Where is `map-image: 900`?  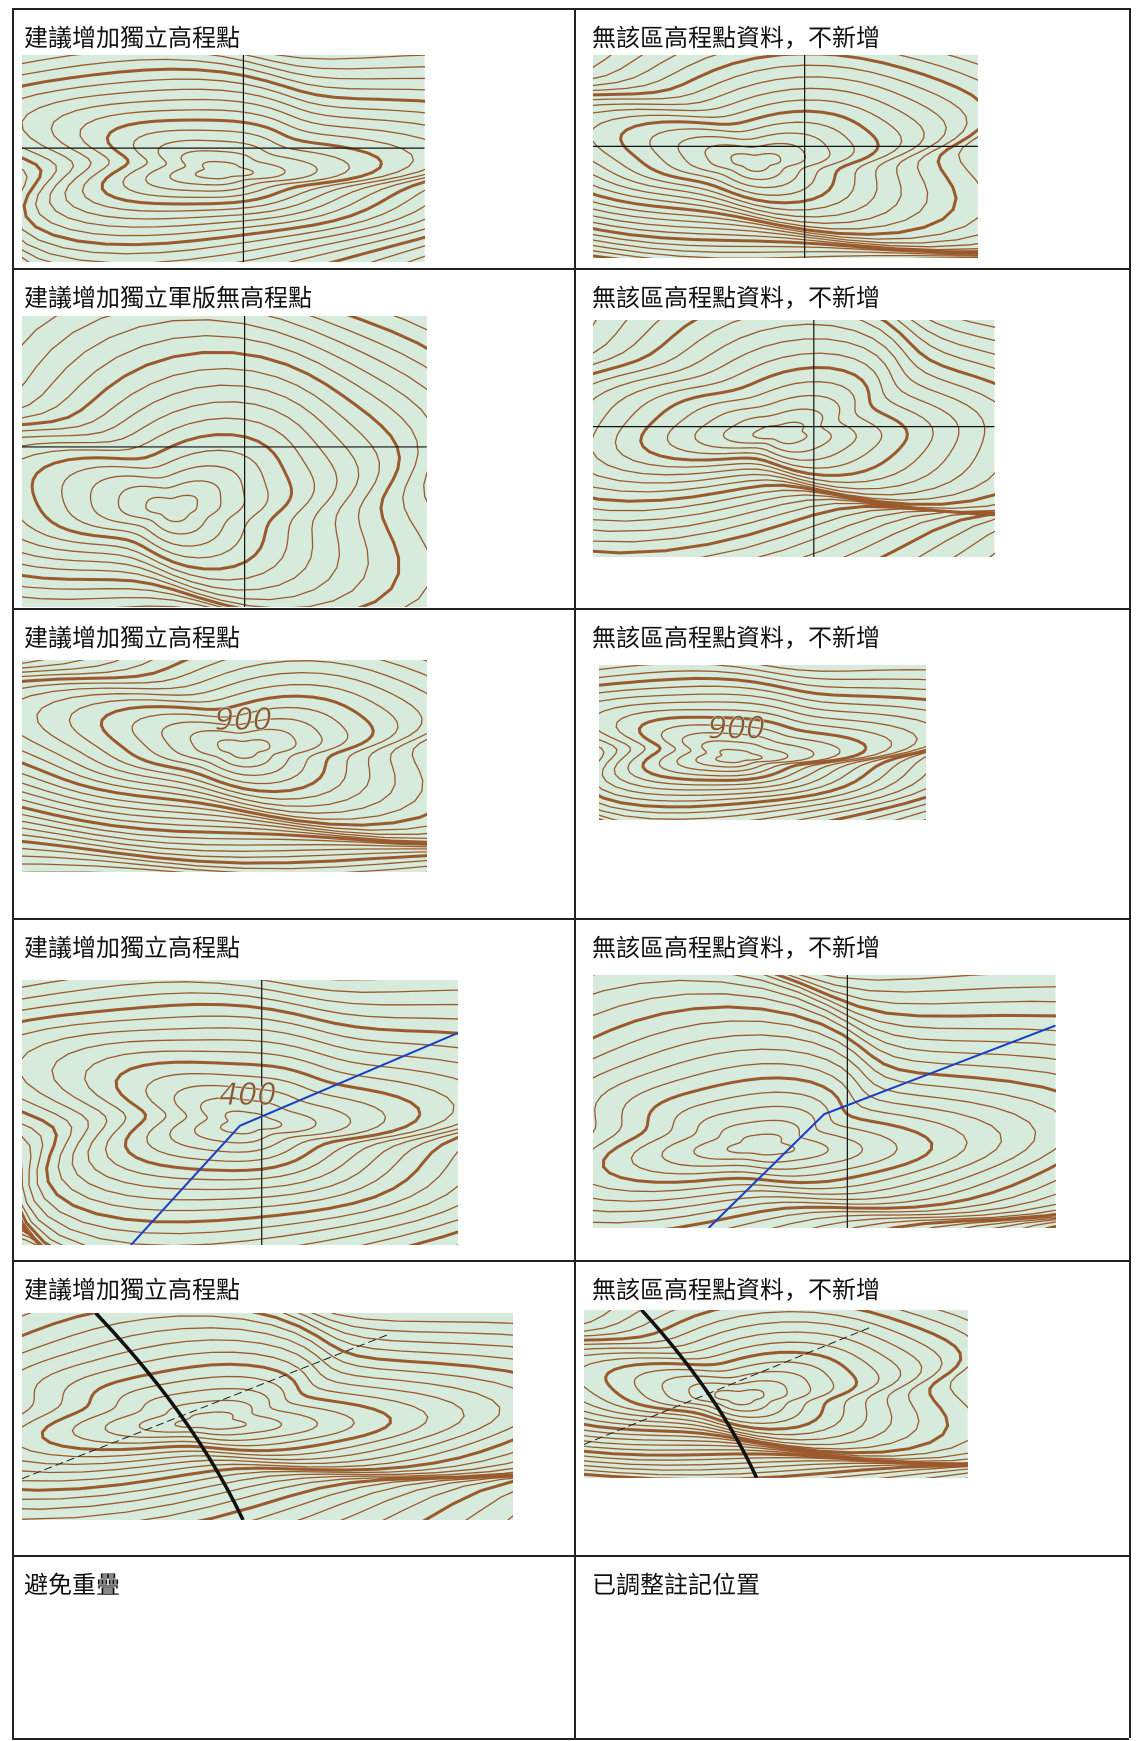 map-image: 900 is located at coordinates (224, 766).